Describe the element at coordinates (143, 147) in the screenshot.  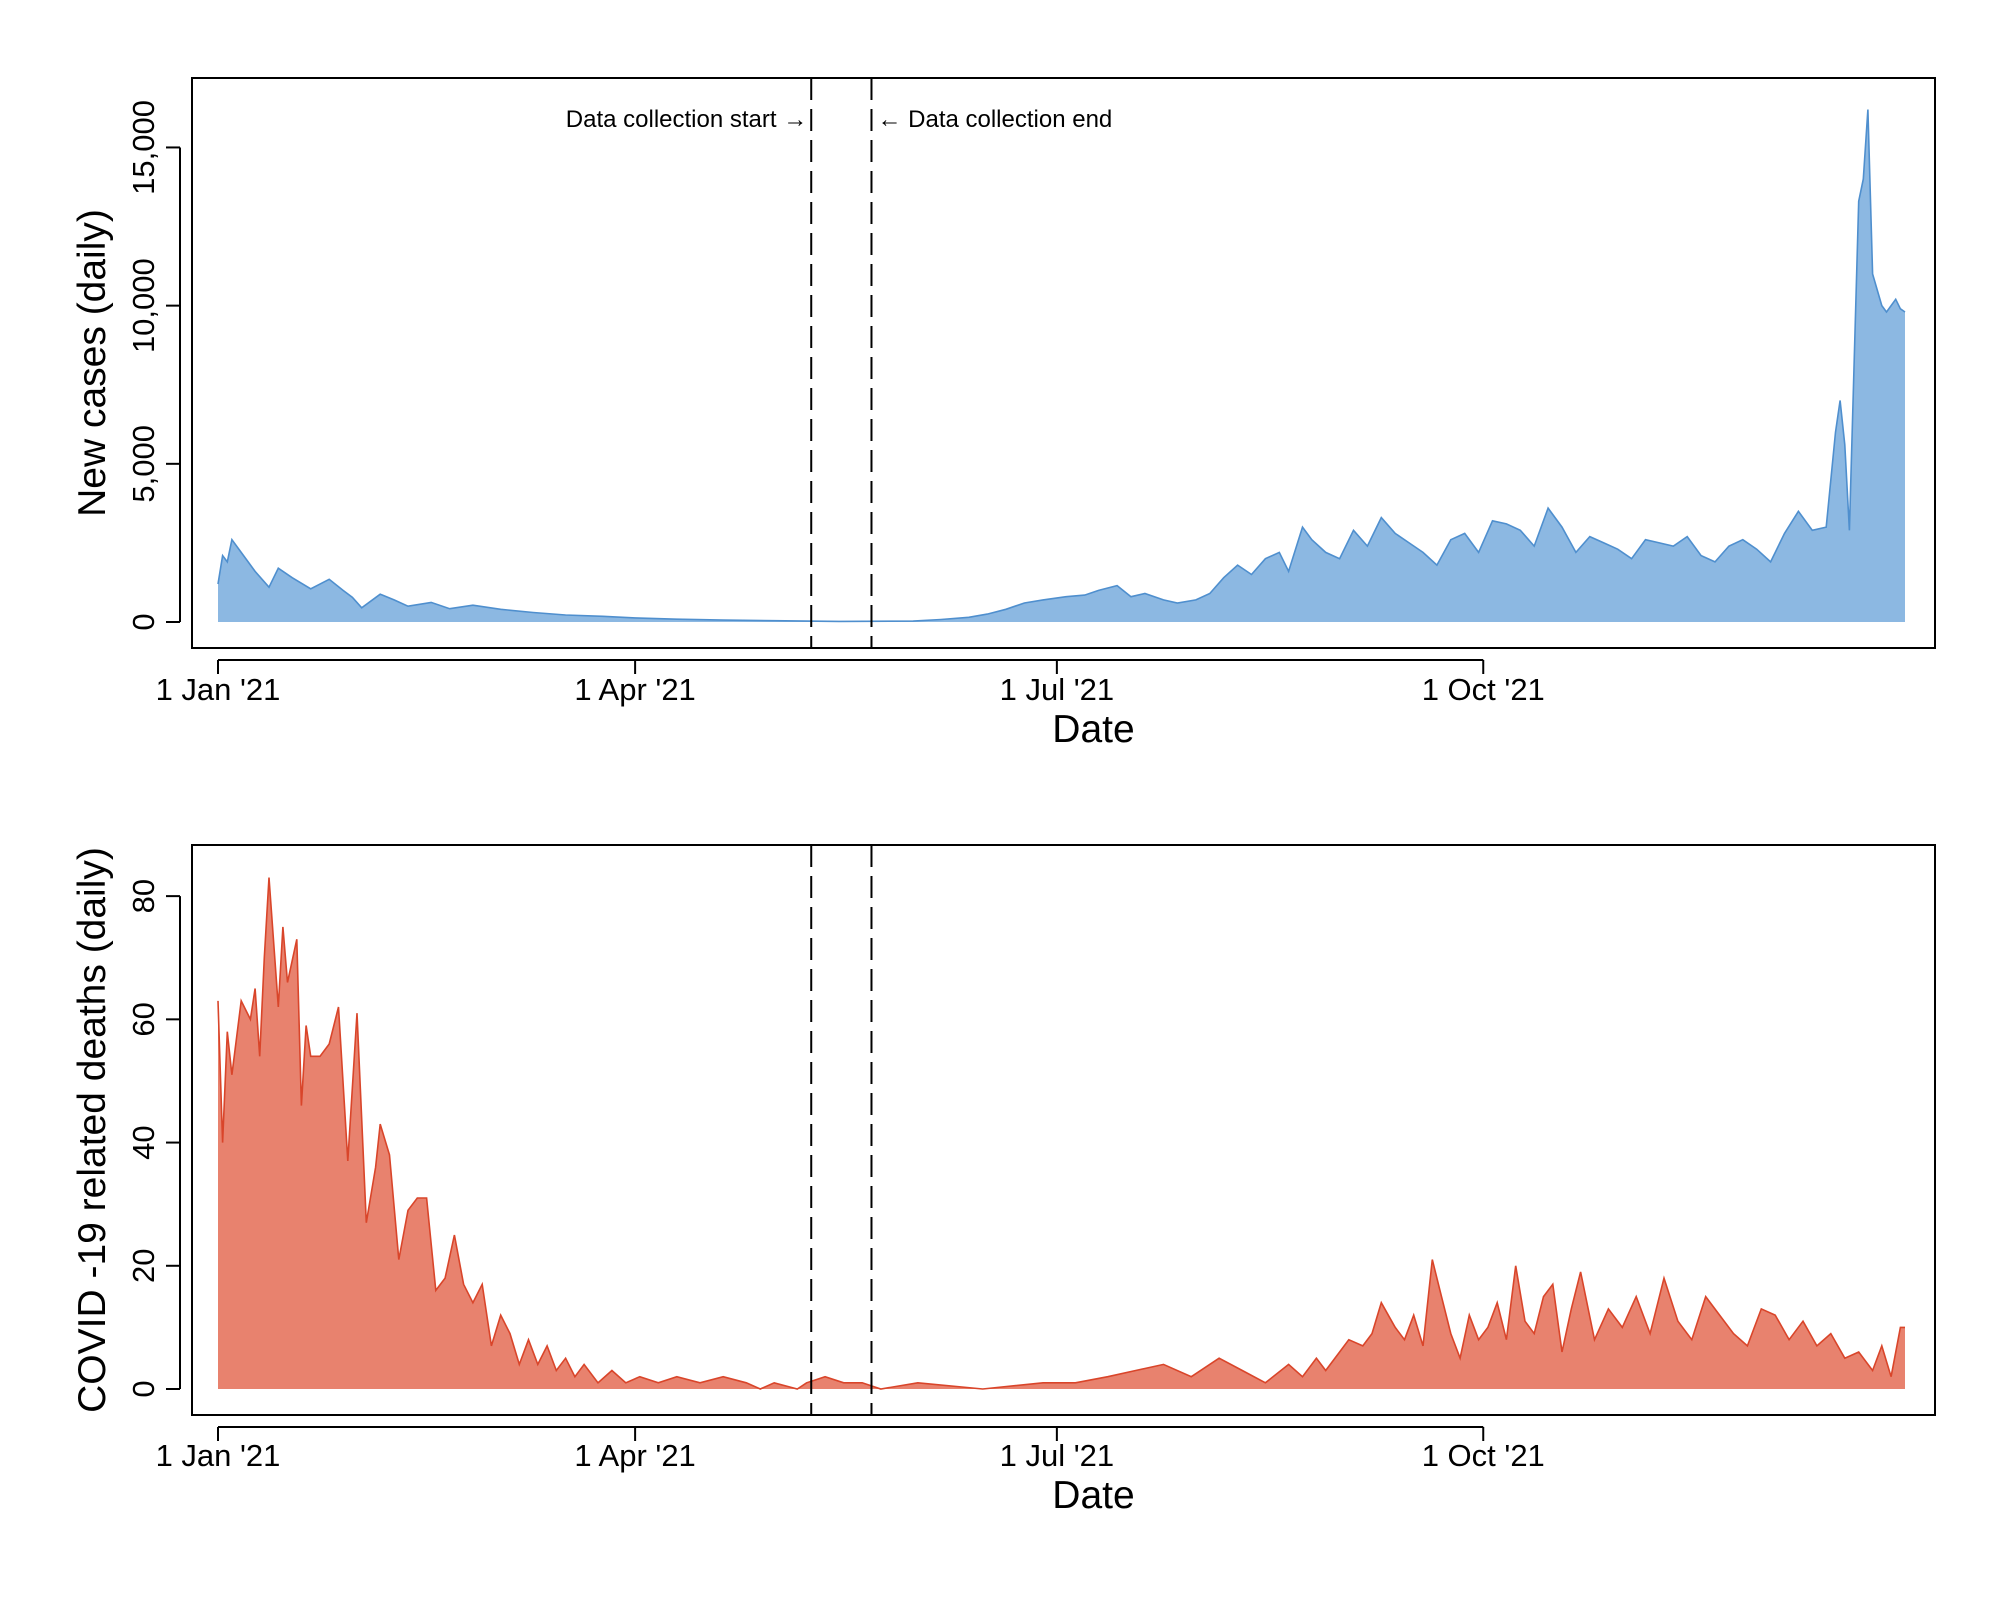
I see `y-tick-label: 15,000` at that location.